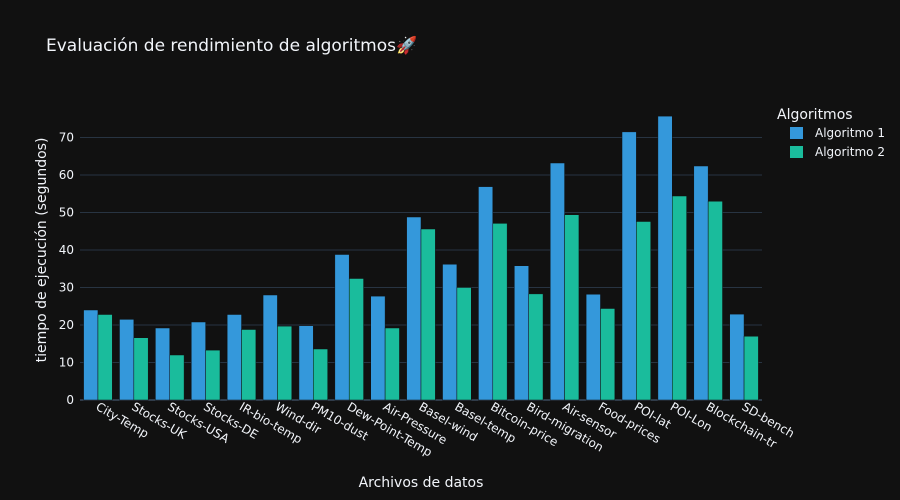  Describe the element at coordinates (66, 213) in the screenshot. I see `y-tick-label: 50` at that location.